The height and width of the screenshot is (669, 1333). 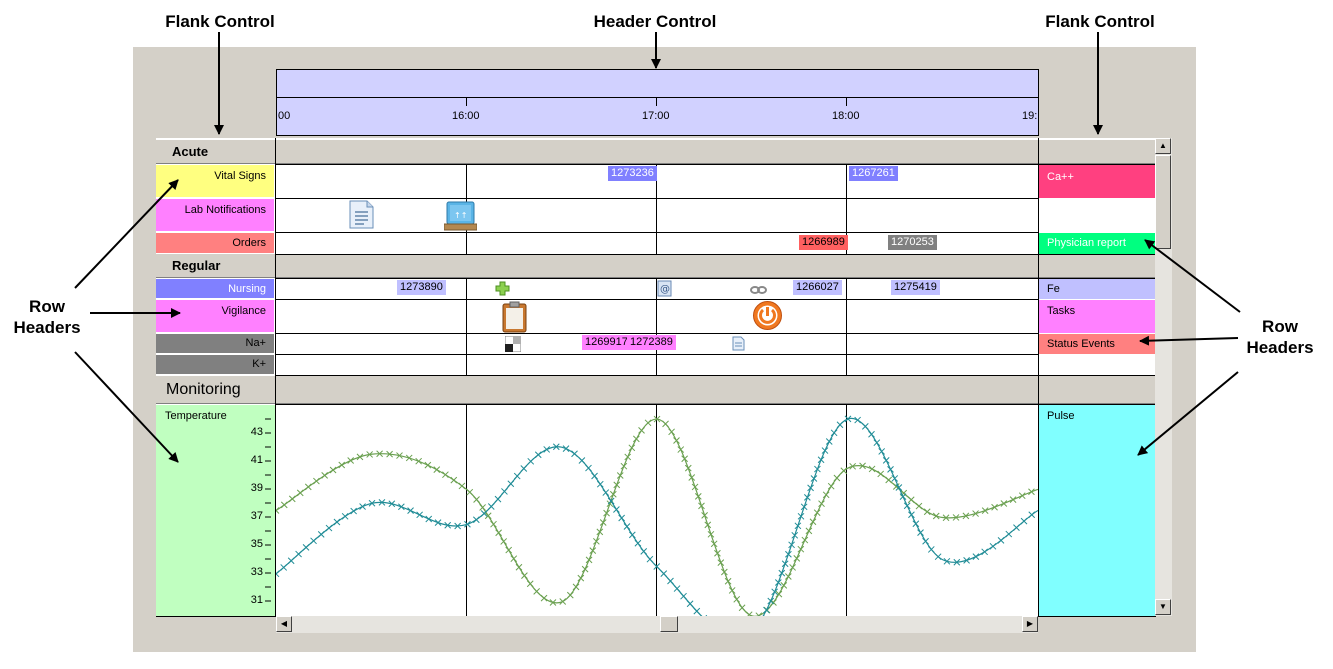 What do you see at coordinates (606, 342) in the screenshot?
I see `event-na-1269917: 1269917` at bounding box center [606, 342].